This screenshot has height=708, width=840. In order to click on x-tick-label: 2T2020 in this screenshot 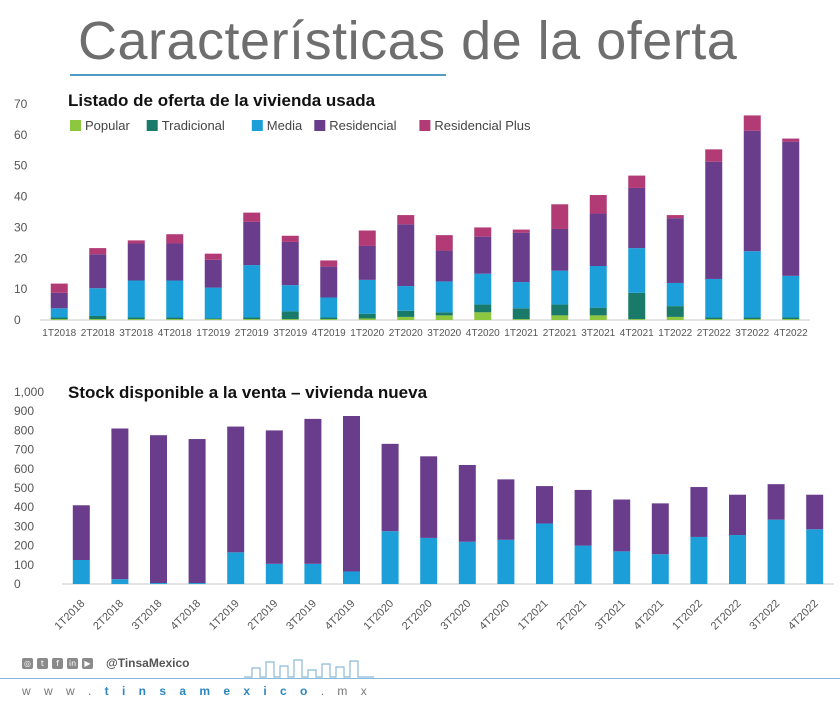, I will do `click(417, 615)`.